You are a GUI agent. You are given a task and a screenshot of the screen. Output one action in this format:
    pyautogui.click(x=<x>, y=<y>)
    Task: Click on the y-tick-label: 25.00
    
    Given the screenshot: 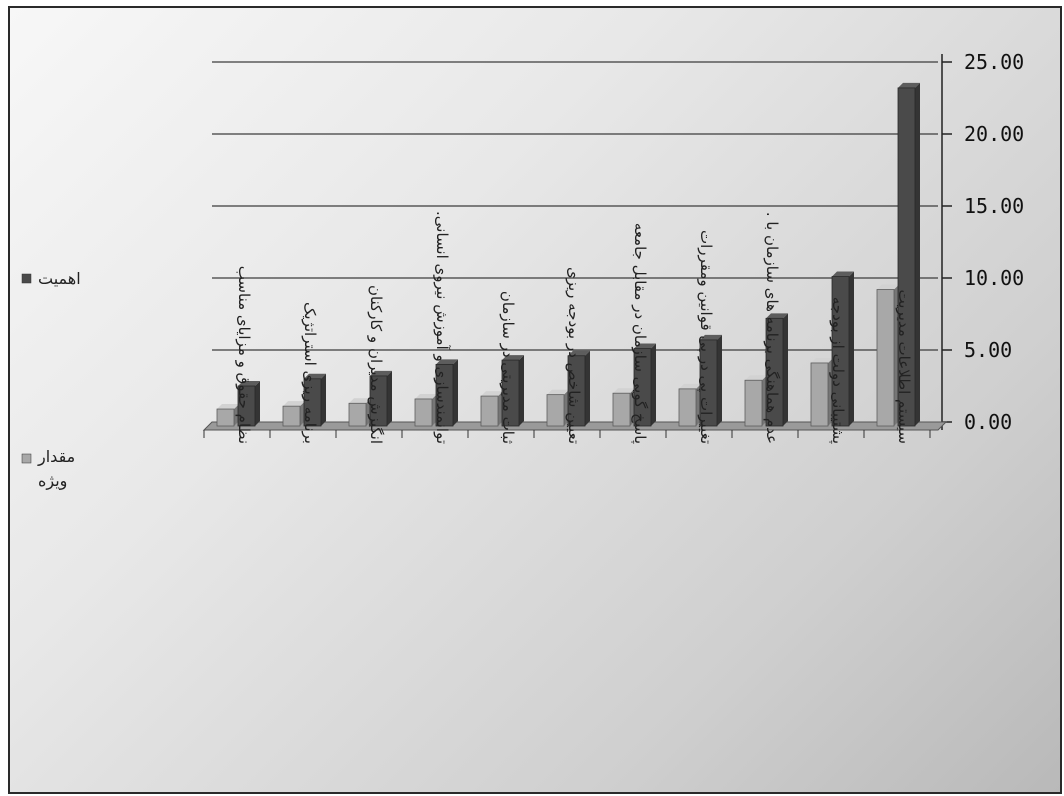 What is the action you would take?
    pyautogui.click(x=994, y=62)
    